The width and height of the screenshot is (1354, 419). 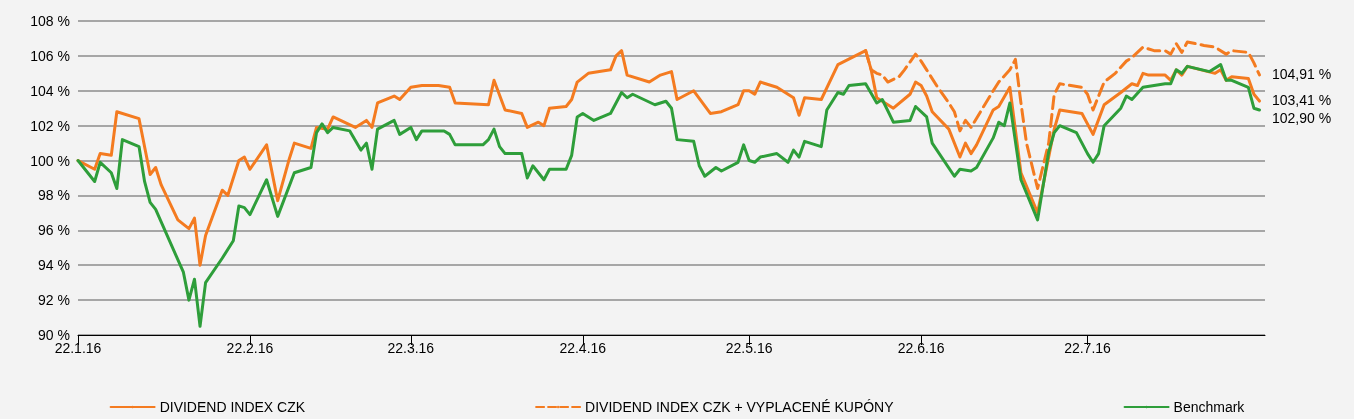 I want to click on y-tick-label: 106 %, so click(x=50, y=55).